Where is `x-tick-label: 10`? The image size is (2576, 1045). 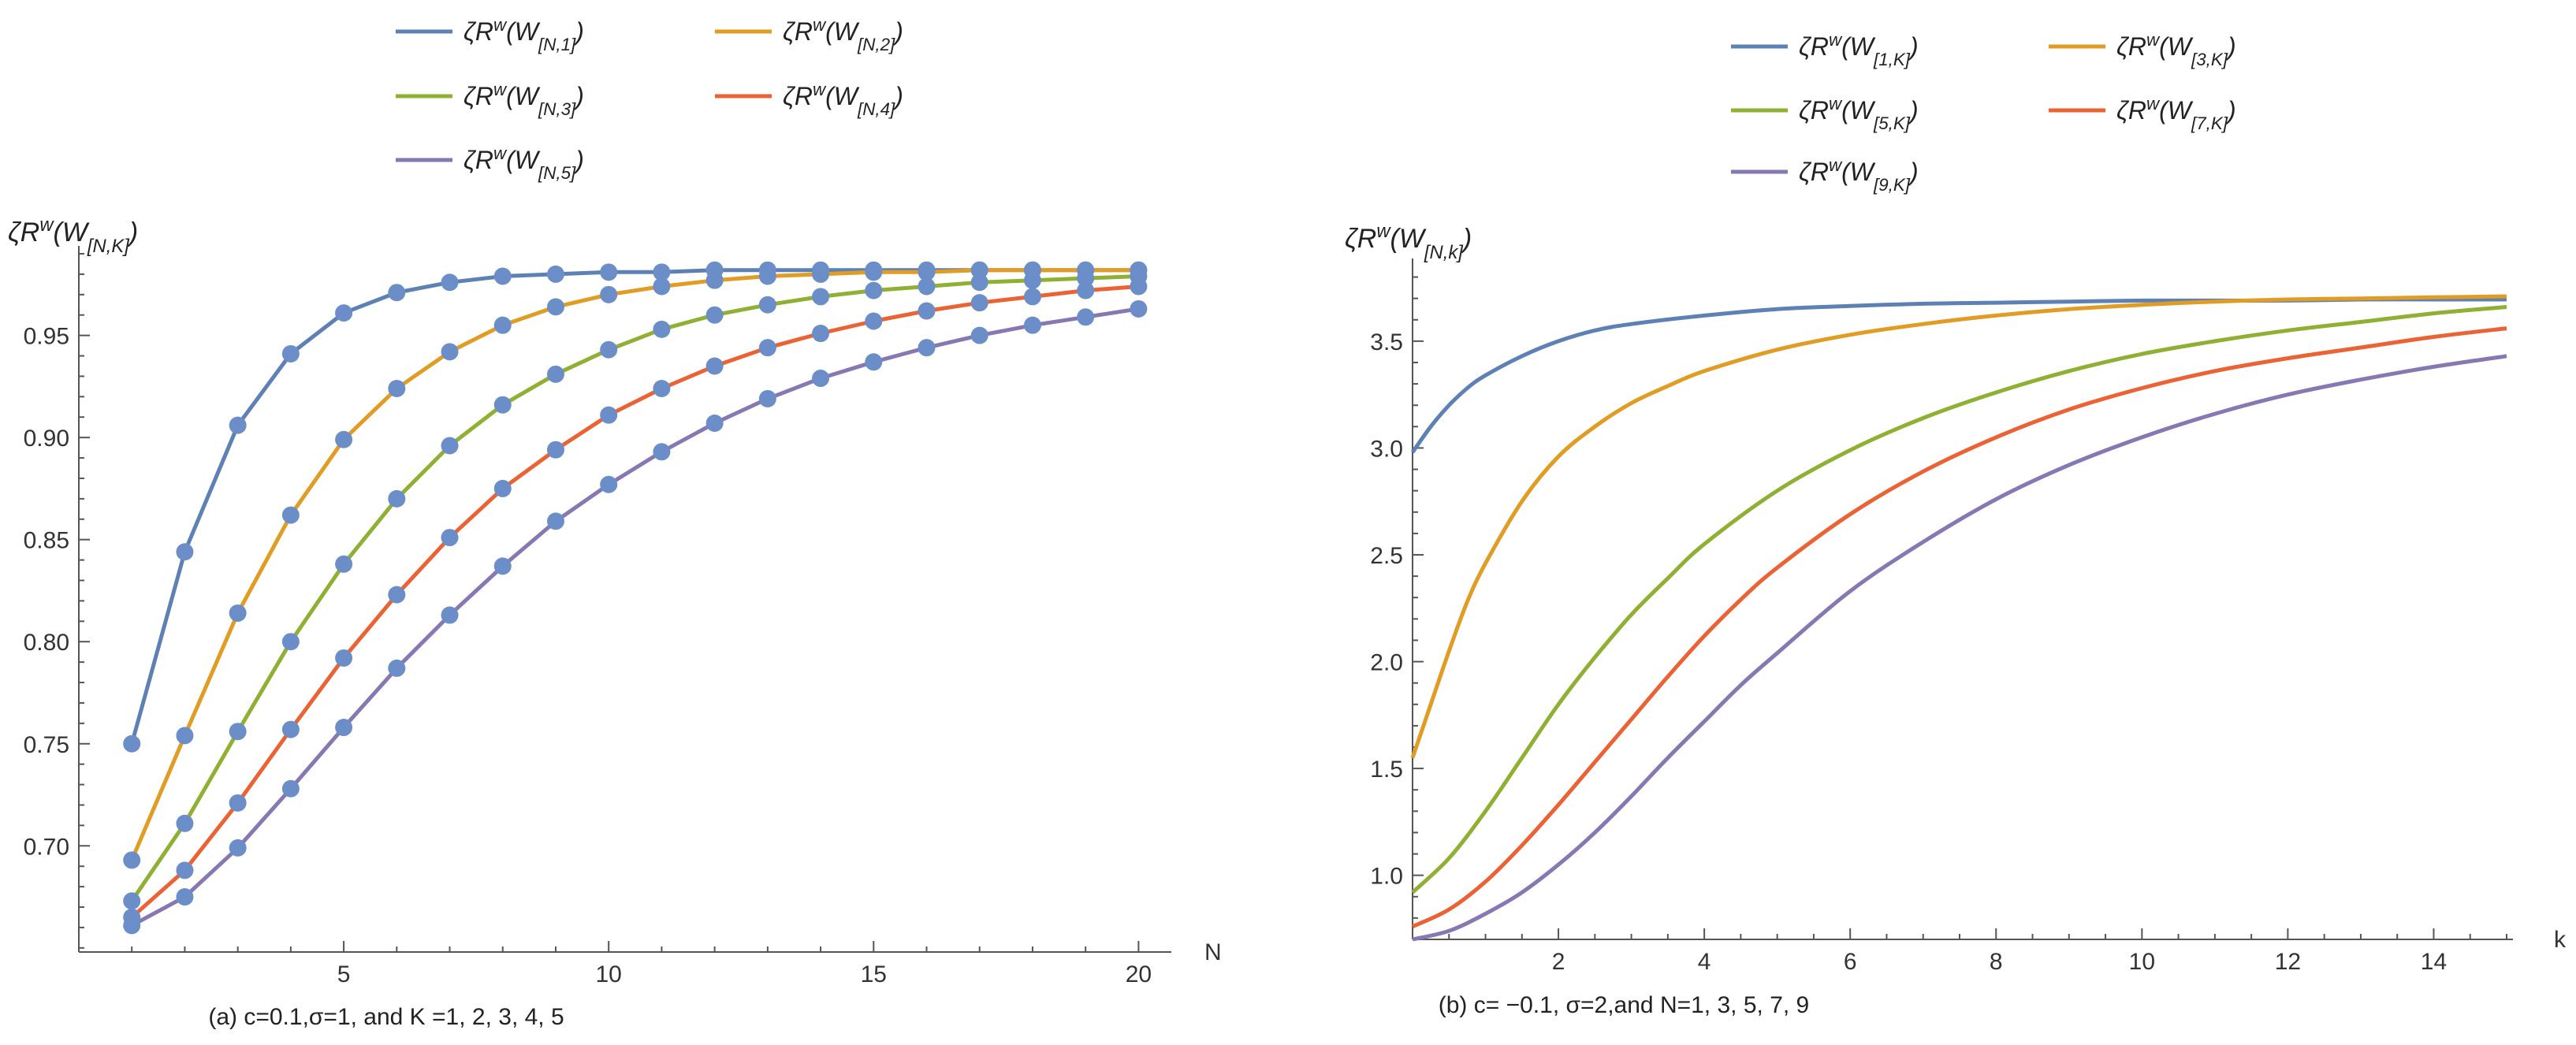 x-tick-label: 10 is located at coordinates (2142, 962).